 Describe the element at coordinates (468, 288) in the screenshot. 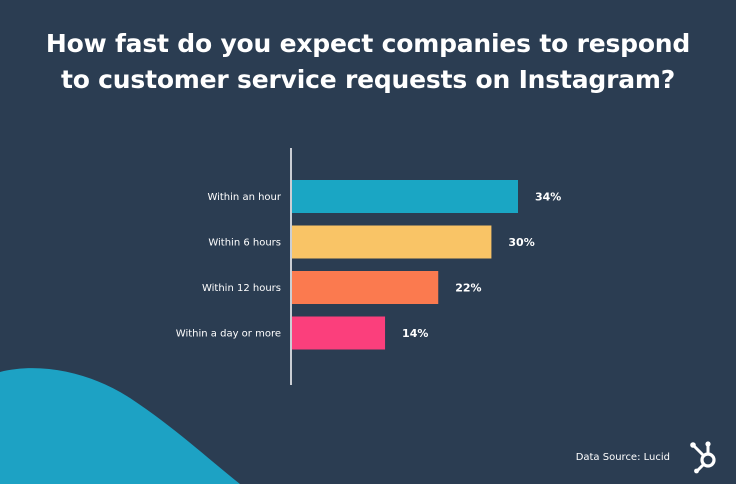

I see `value-label: 22%` at that location.